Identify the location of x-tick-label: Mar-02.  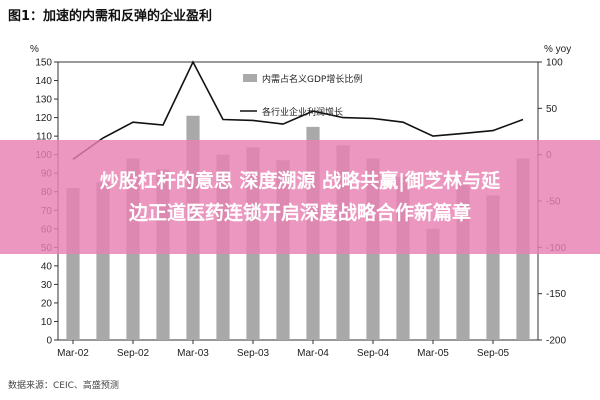
(73, 353).